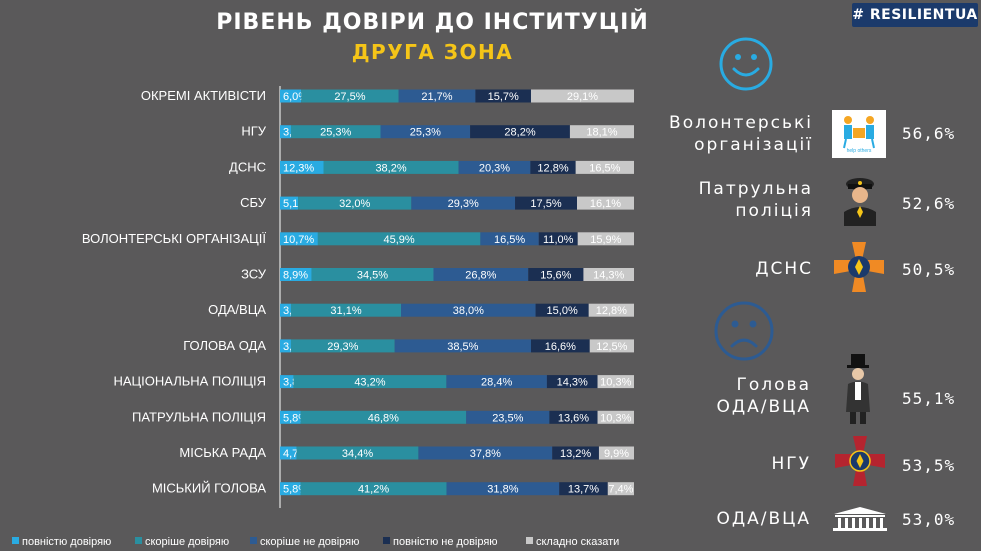  I want to click on data-label: 12,3%, so click(298, 168).